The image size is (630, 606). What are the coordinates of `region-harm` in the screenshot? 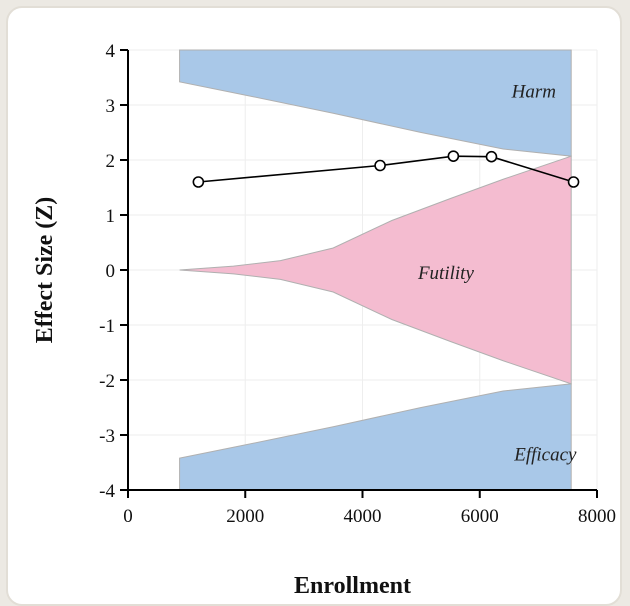 It's located at (375, 103).